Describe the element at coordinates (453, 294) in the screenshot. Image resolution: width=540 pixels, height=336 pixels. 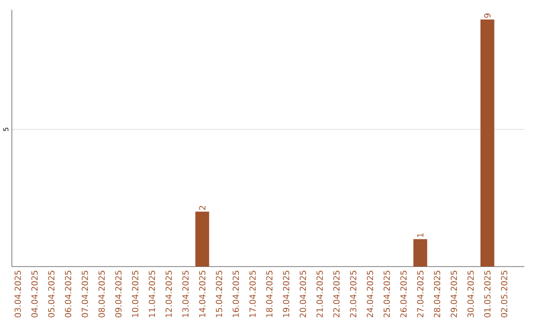
I see `x-tick-label: 29.04.2025` at that location.